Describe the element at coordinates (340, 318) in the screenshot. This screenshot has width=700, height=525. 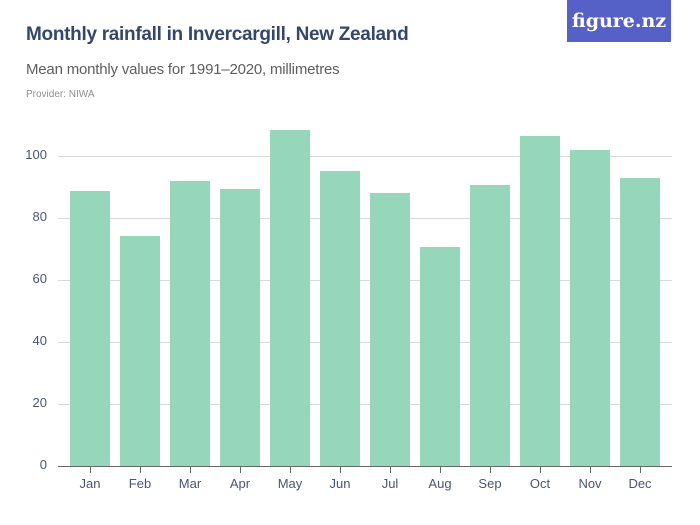
I see `bar-jun` at that location.